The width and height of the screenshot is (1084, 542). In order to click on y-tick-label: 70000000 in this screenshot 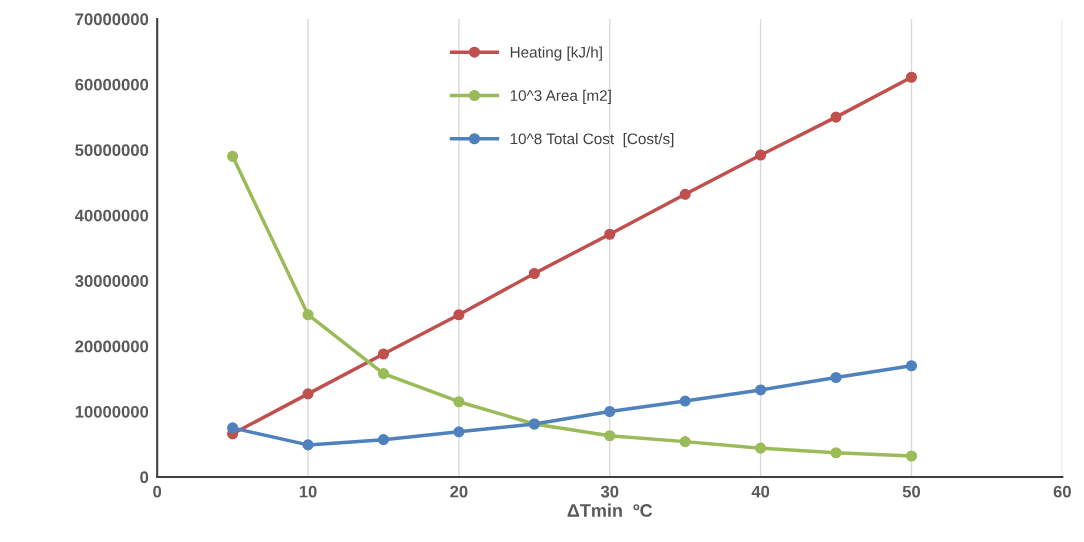, I will do `click(112, 19)`.